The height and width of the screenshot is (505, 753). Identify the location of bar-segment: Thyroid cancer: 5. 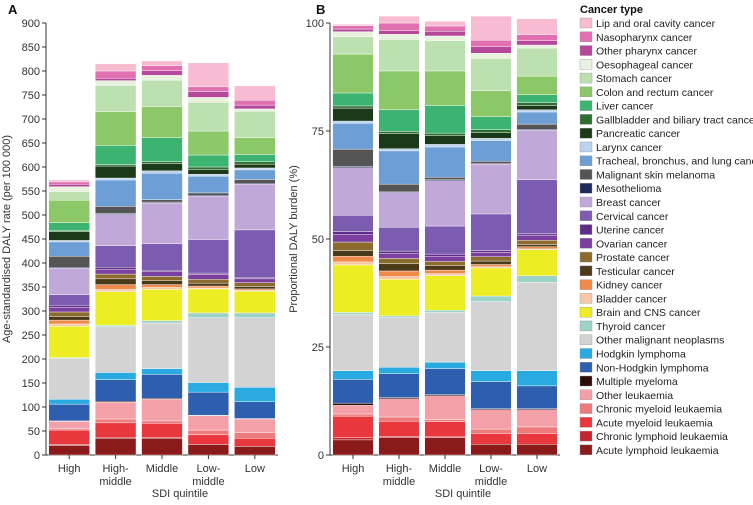
(162, 322).